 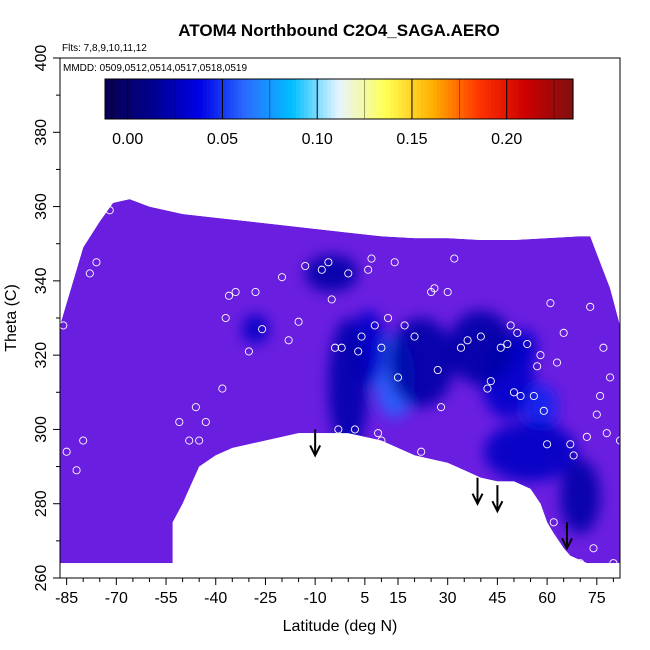 I want to click on colorbar-frame, so click(x=339, y=99).